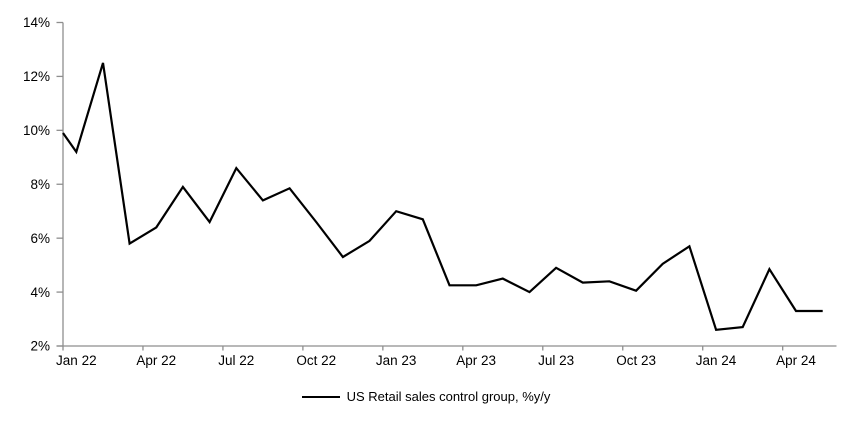 The image size is (852, 423). What do you see at coordinates (36, 76) in the screenshot?
I see `y-tick-label: 12%` at bounding box center [36, 76].